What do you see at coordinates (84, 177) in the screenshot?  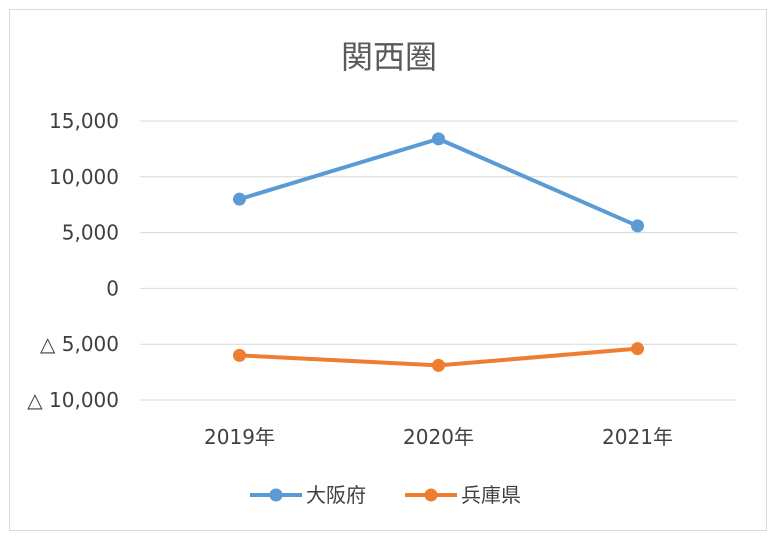 I see `y-tick-label: 10,000` at bounding box center [84, 177].